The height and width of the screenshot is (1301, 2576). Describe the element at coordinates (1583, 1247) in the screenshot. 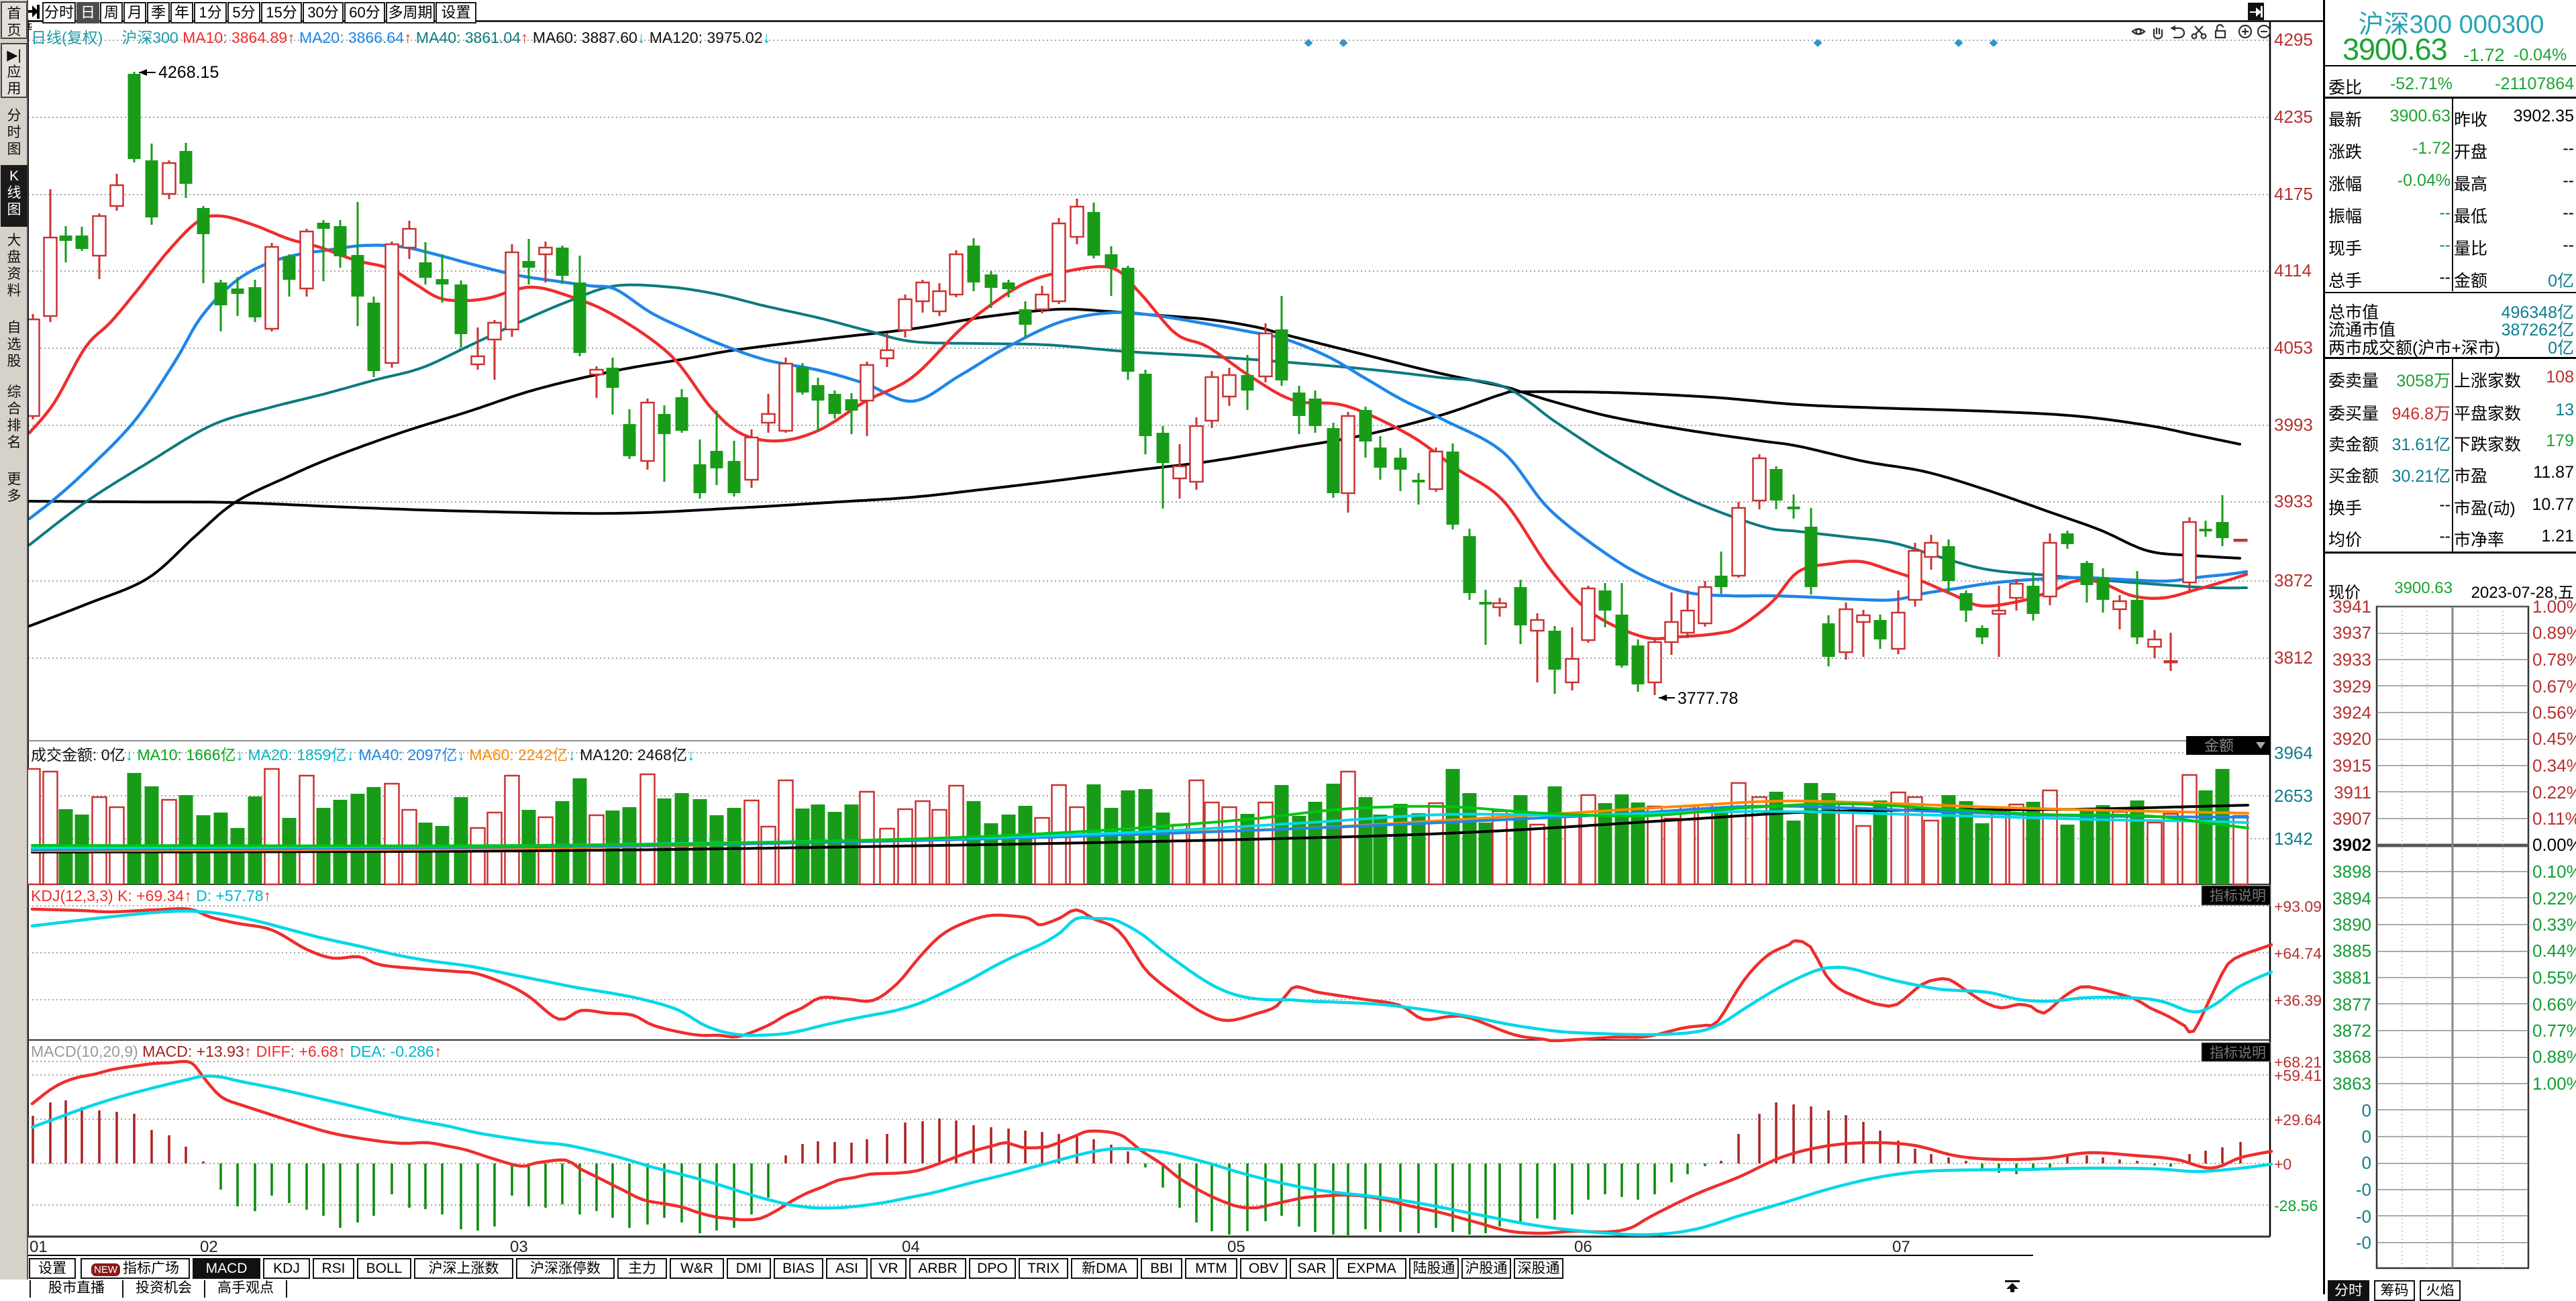

I see `svg-text: 06` at that location.